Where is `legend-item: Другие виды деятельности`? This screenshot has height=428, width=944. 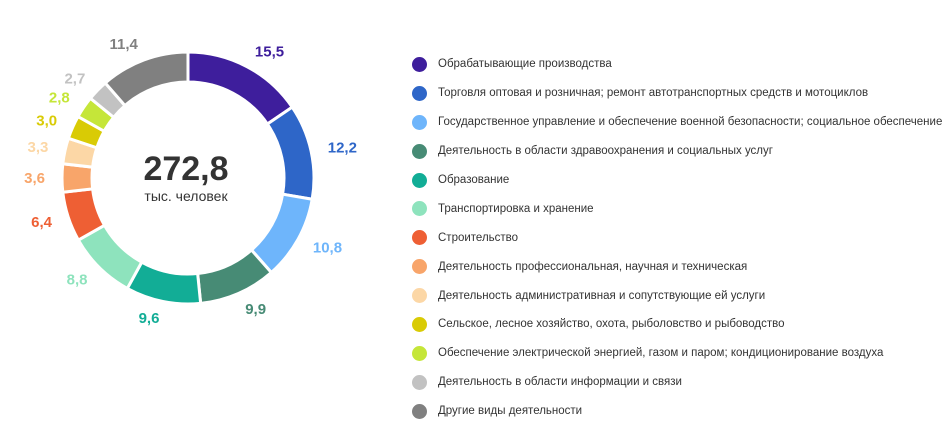
legend-item: Другие виды деятельности is located at coordinates (677, 411).